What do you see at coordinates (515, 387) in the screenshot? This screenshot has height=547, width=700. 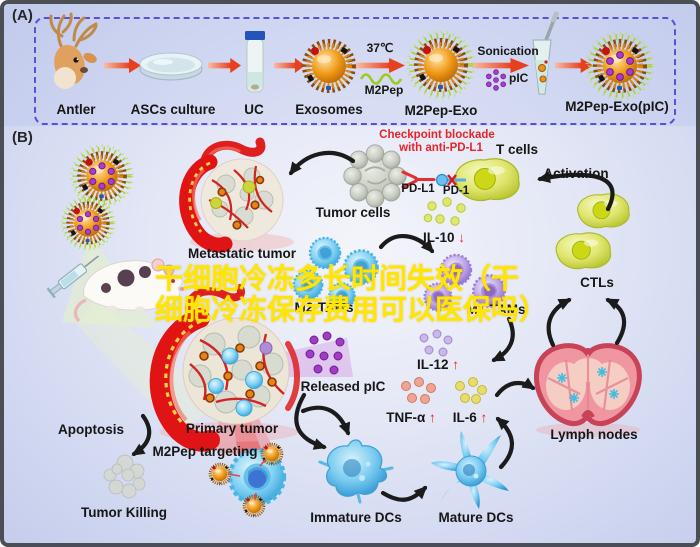 I see `arrow-to-lymph` at bounding box center [515, 387].